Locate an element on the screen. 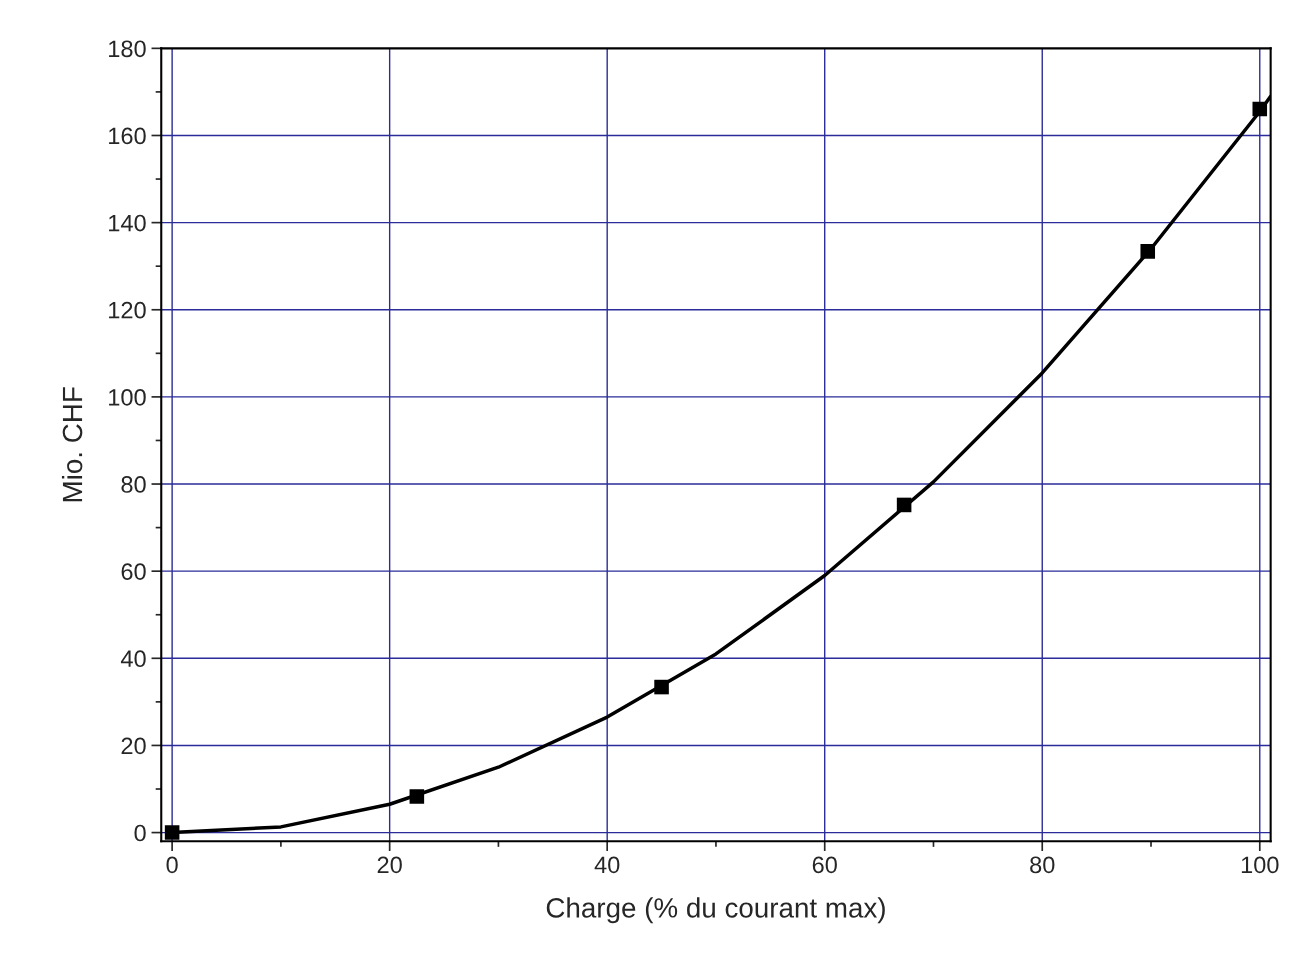 The height and width of the screenshot is (967, 1290). x-tick-label: 80 is located at coordinates (1042, 865).